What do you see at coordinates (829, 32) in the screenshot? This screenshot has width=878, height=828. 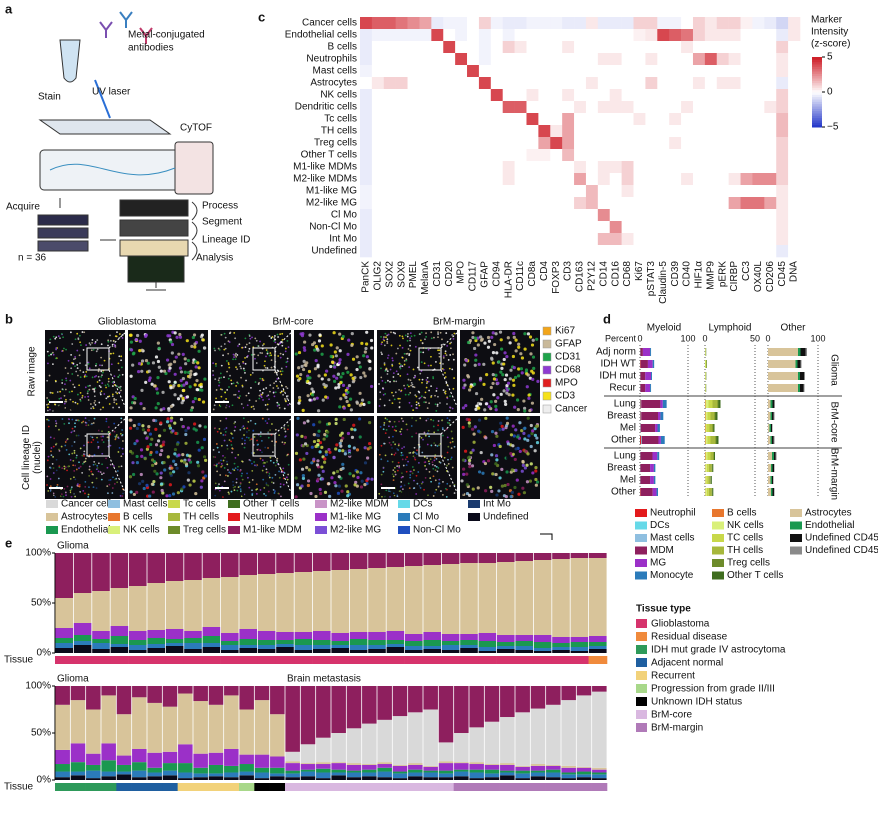 I see `colorbar-title: Intensity` at bounding box center [829, 32].